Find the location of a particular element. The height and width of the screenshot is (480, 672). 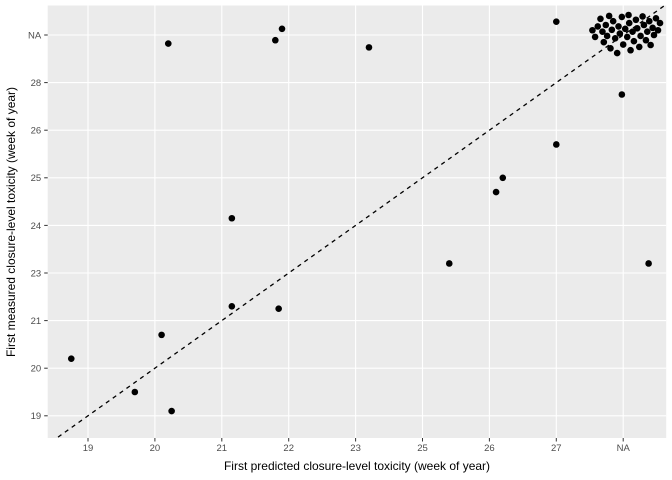

x-axis-tick-labels: 19 20 21 22 23 25 26 27 NA is located at coordinates (357, 448).